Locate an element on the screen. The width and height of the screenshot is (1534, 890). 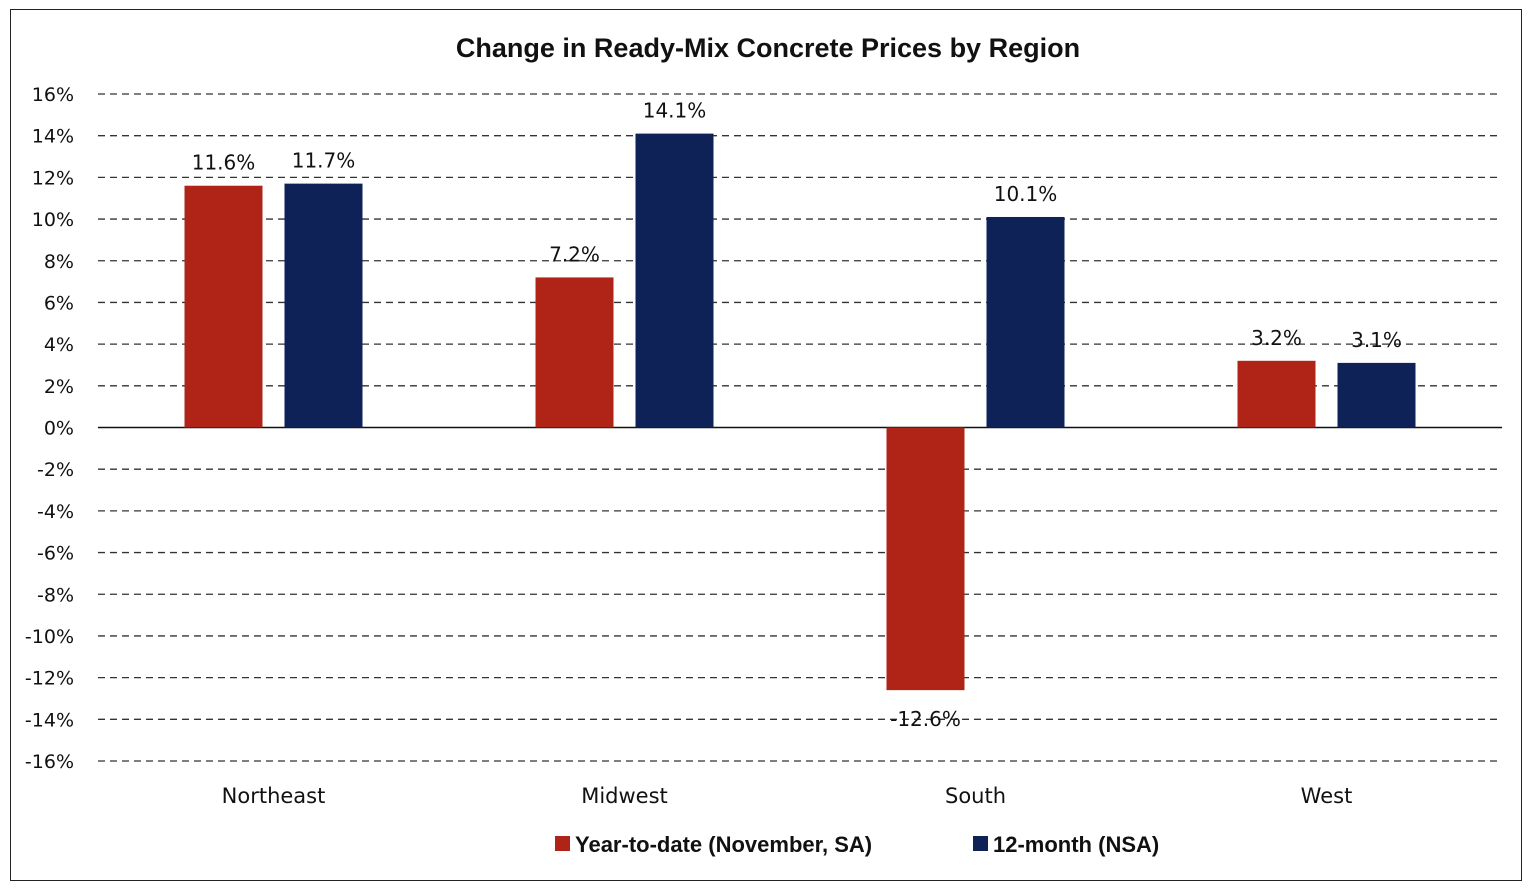
y-tick-label: 8% is located at coordinates (59, 262).